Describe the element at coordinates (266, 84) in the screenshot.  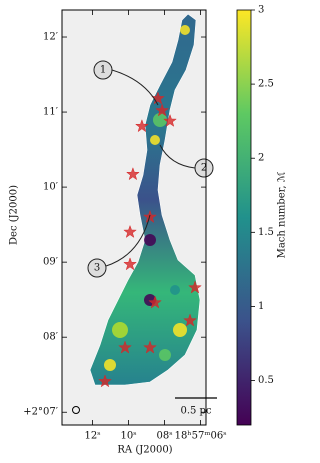
I see `colorbar-tick-label: 2.5` at that location.